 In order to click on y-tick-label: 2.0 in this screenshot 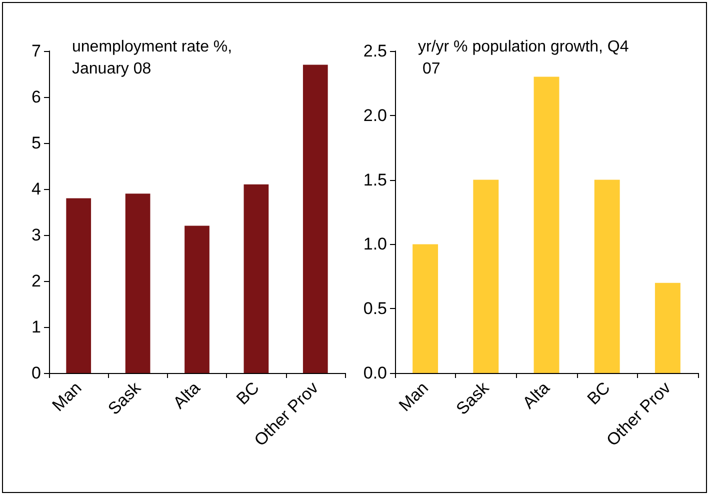, I will do `click(375, 115)`.